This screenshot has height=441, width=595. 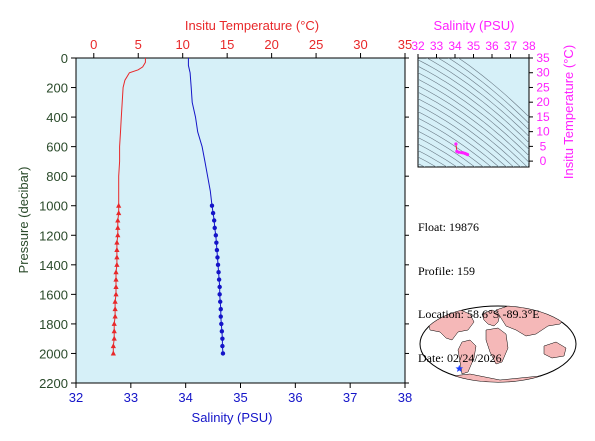 I want to click on top-tick-label: 30, so click(x=360, y=44).